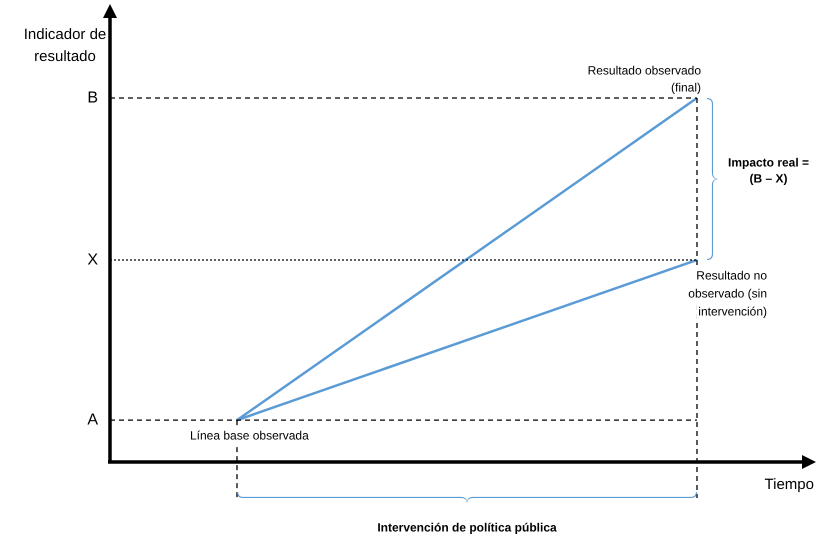 The image size is (816, 543). What do you see at coordinates (789, 485) in the screenshot?
I see `x-axis-title: Tiempo` at bounding box center [789, 485].